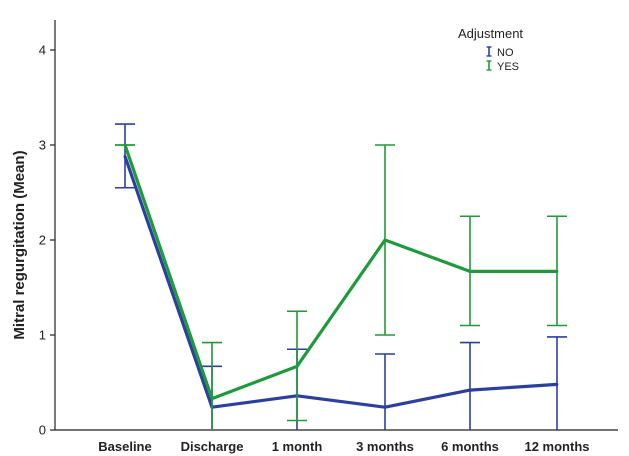 Image resolution: width=629 pixels, height=456 pixels. I want to click on x-tick-label: Baseline, so click(124, 446).